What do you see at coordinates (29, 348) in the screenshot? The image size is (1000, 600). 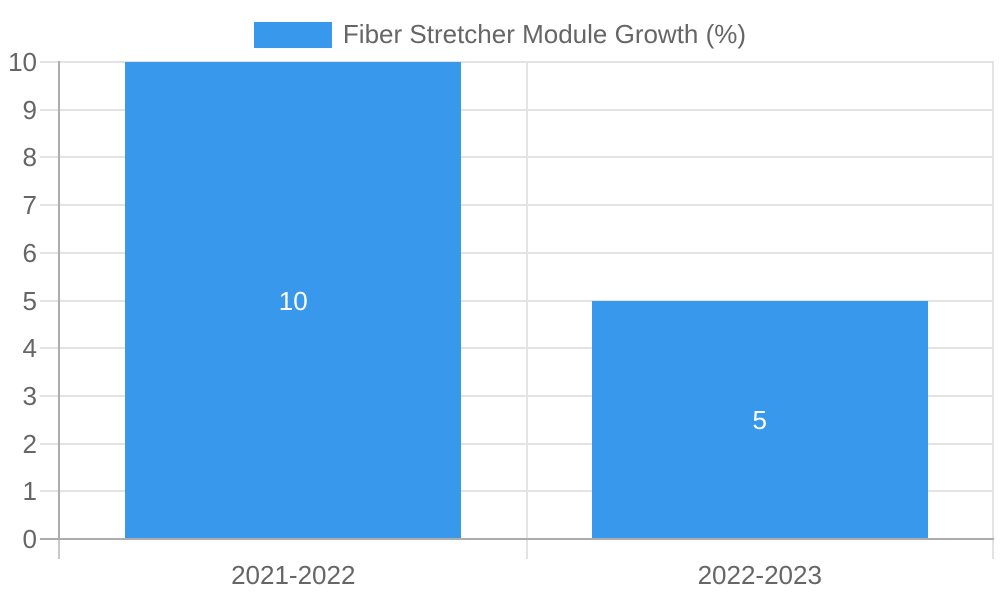 I see `y-tick-label: 4` at bounding box center [29, 348].